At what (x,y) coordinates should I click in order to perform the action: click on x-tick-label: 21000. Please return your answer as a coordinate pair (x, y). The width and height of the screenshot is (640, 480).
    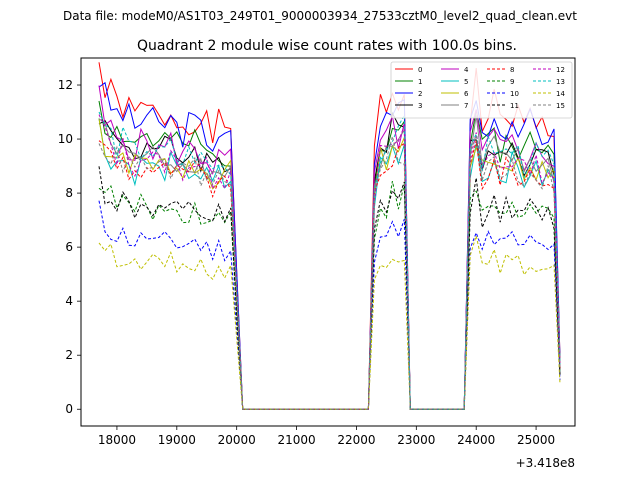
    Looking at the image, I should click on (296, 440).